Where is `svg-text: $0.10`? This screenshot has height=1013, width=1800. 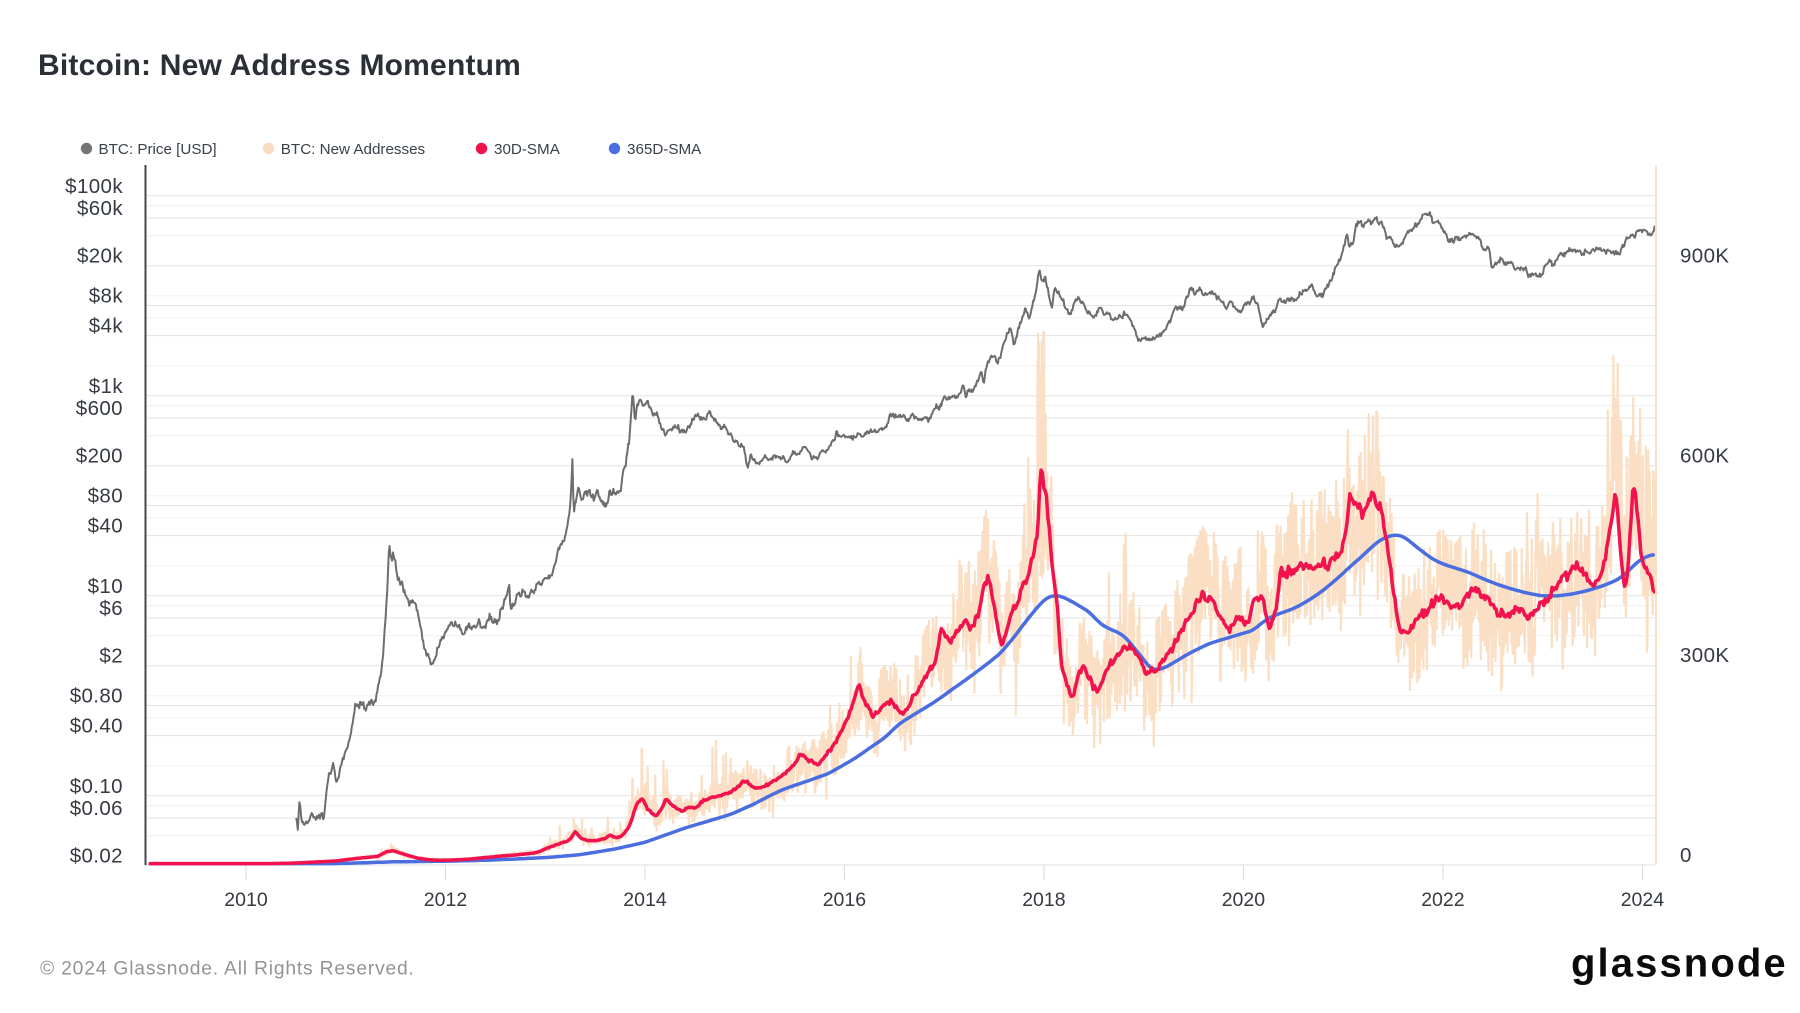 svg-text: $0.10 is located at coordinates (96, 786).